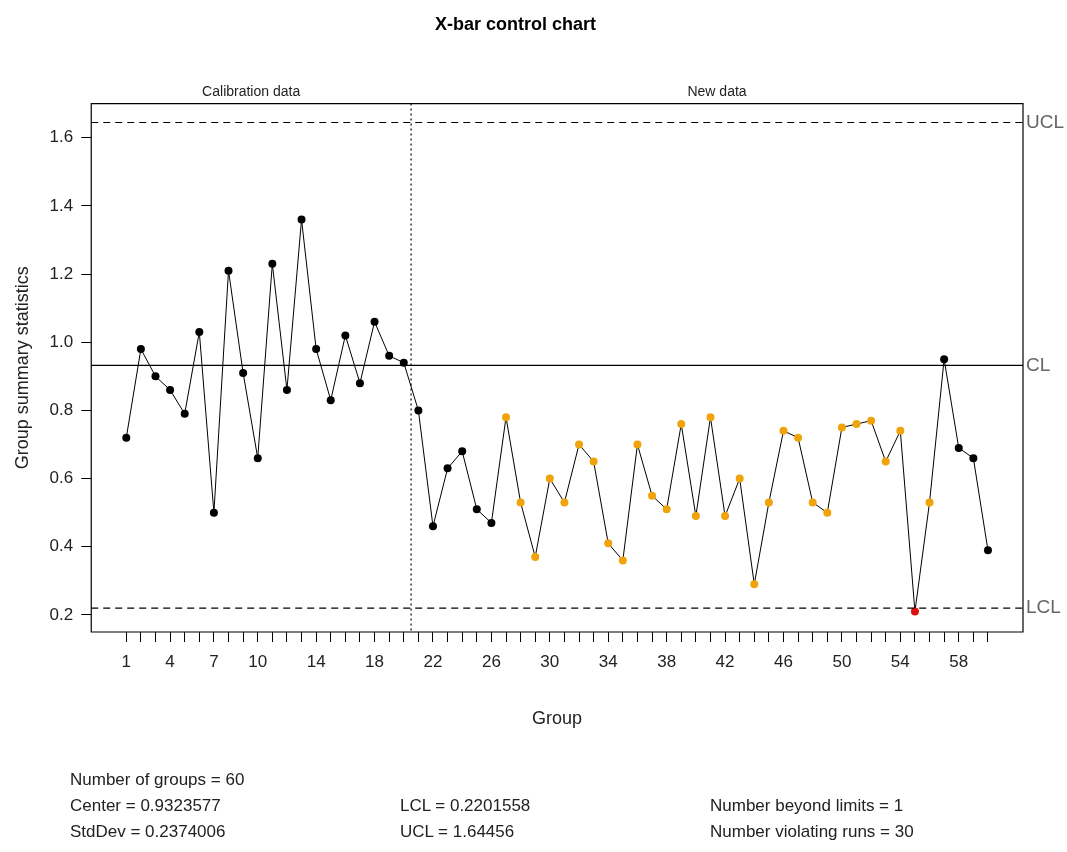 The width and height of the screenshot is (1067, 852). I want to click on ref-line-label: CL, so click(1038, 364).